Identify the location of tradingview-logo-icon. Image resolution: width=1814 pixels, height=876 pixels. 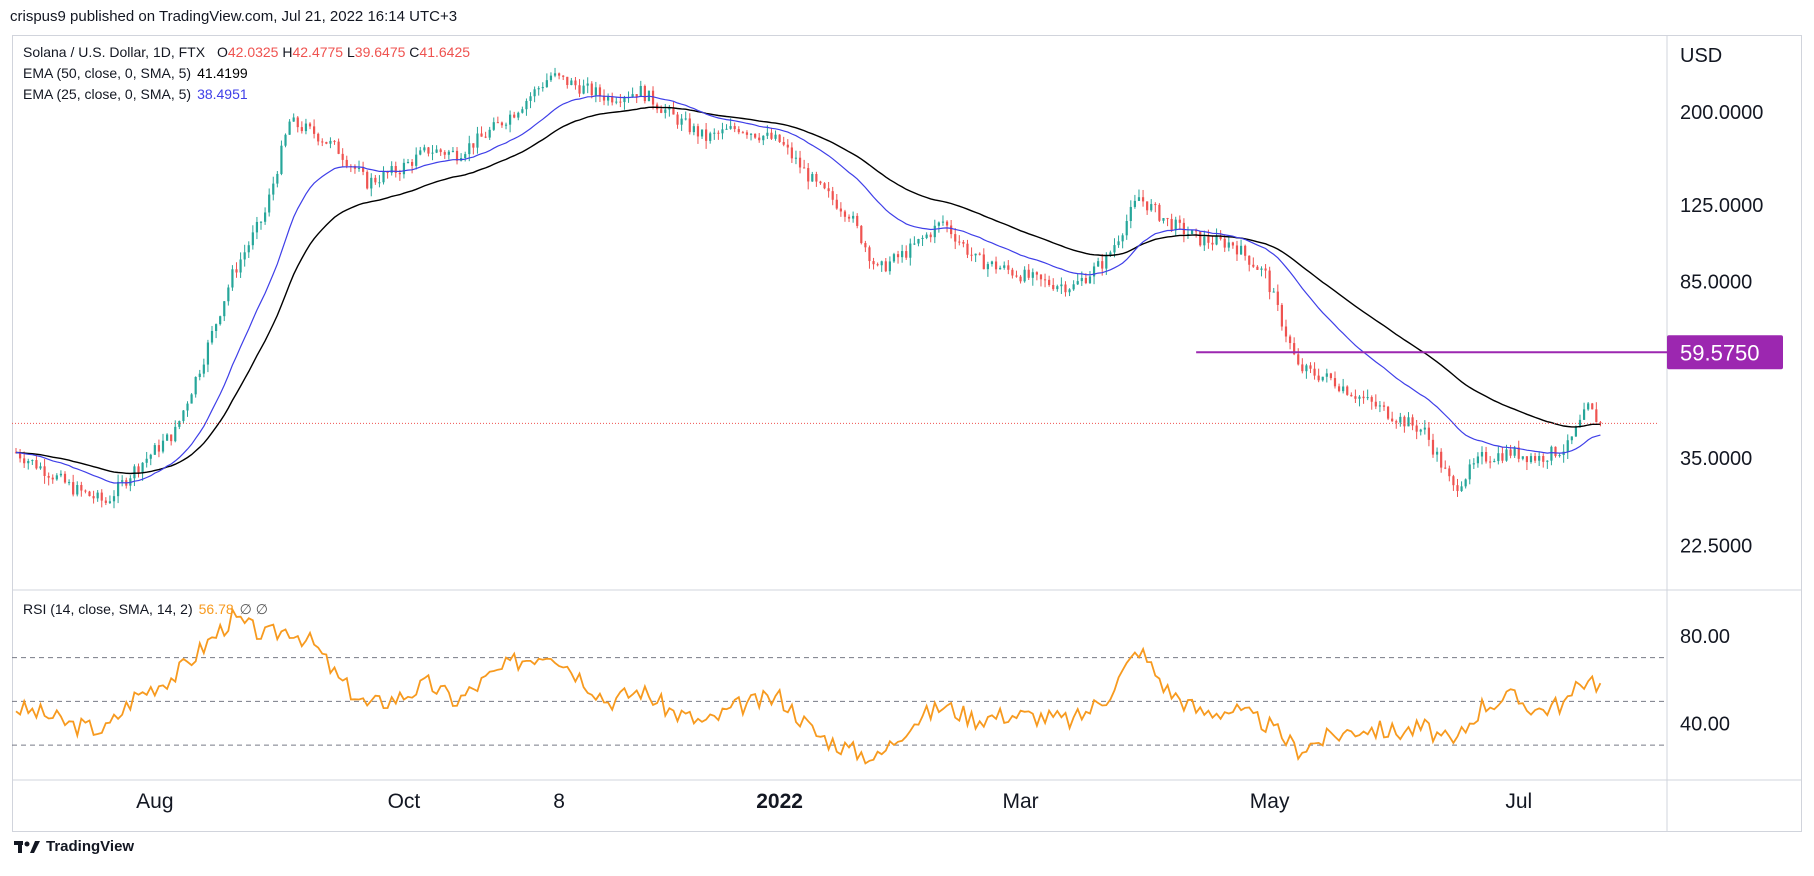
(27, 846).